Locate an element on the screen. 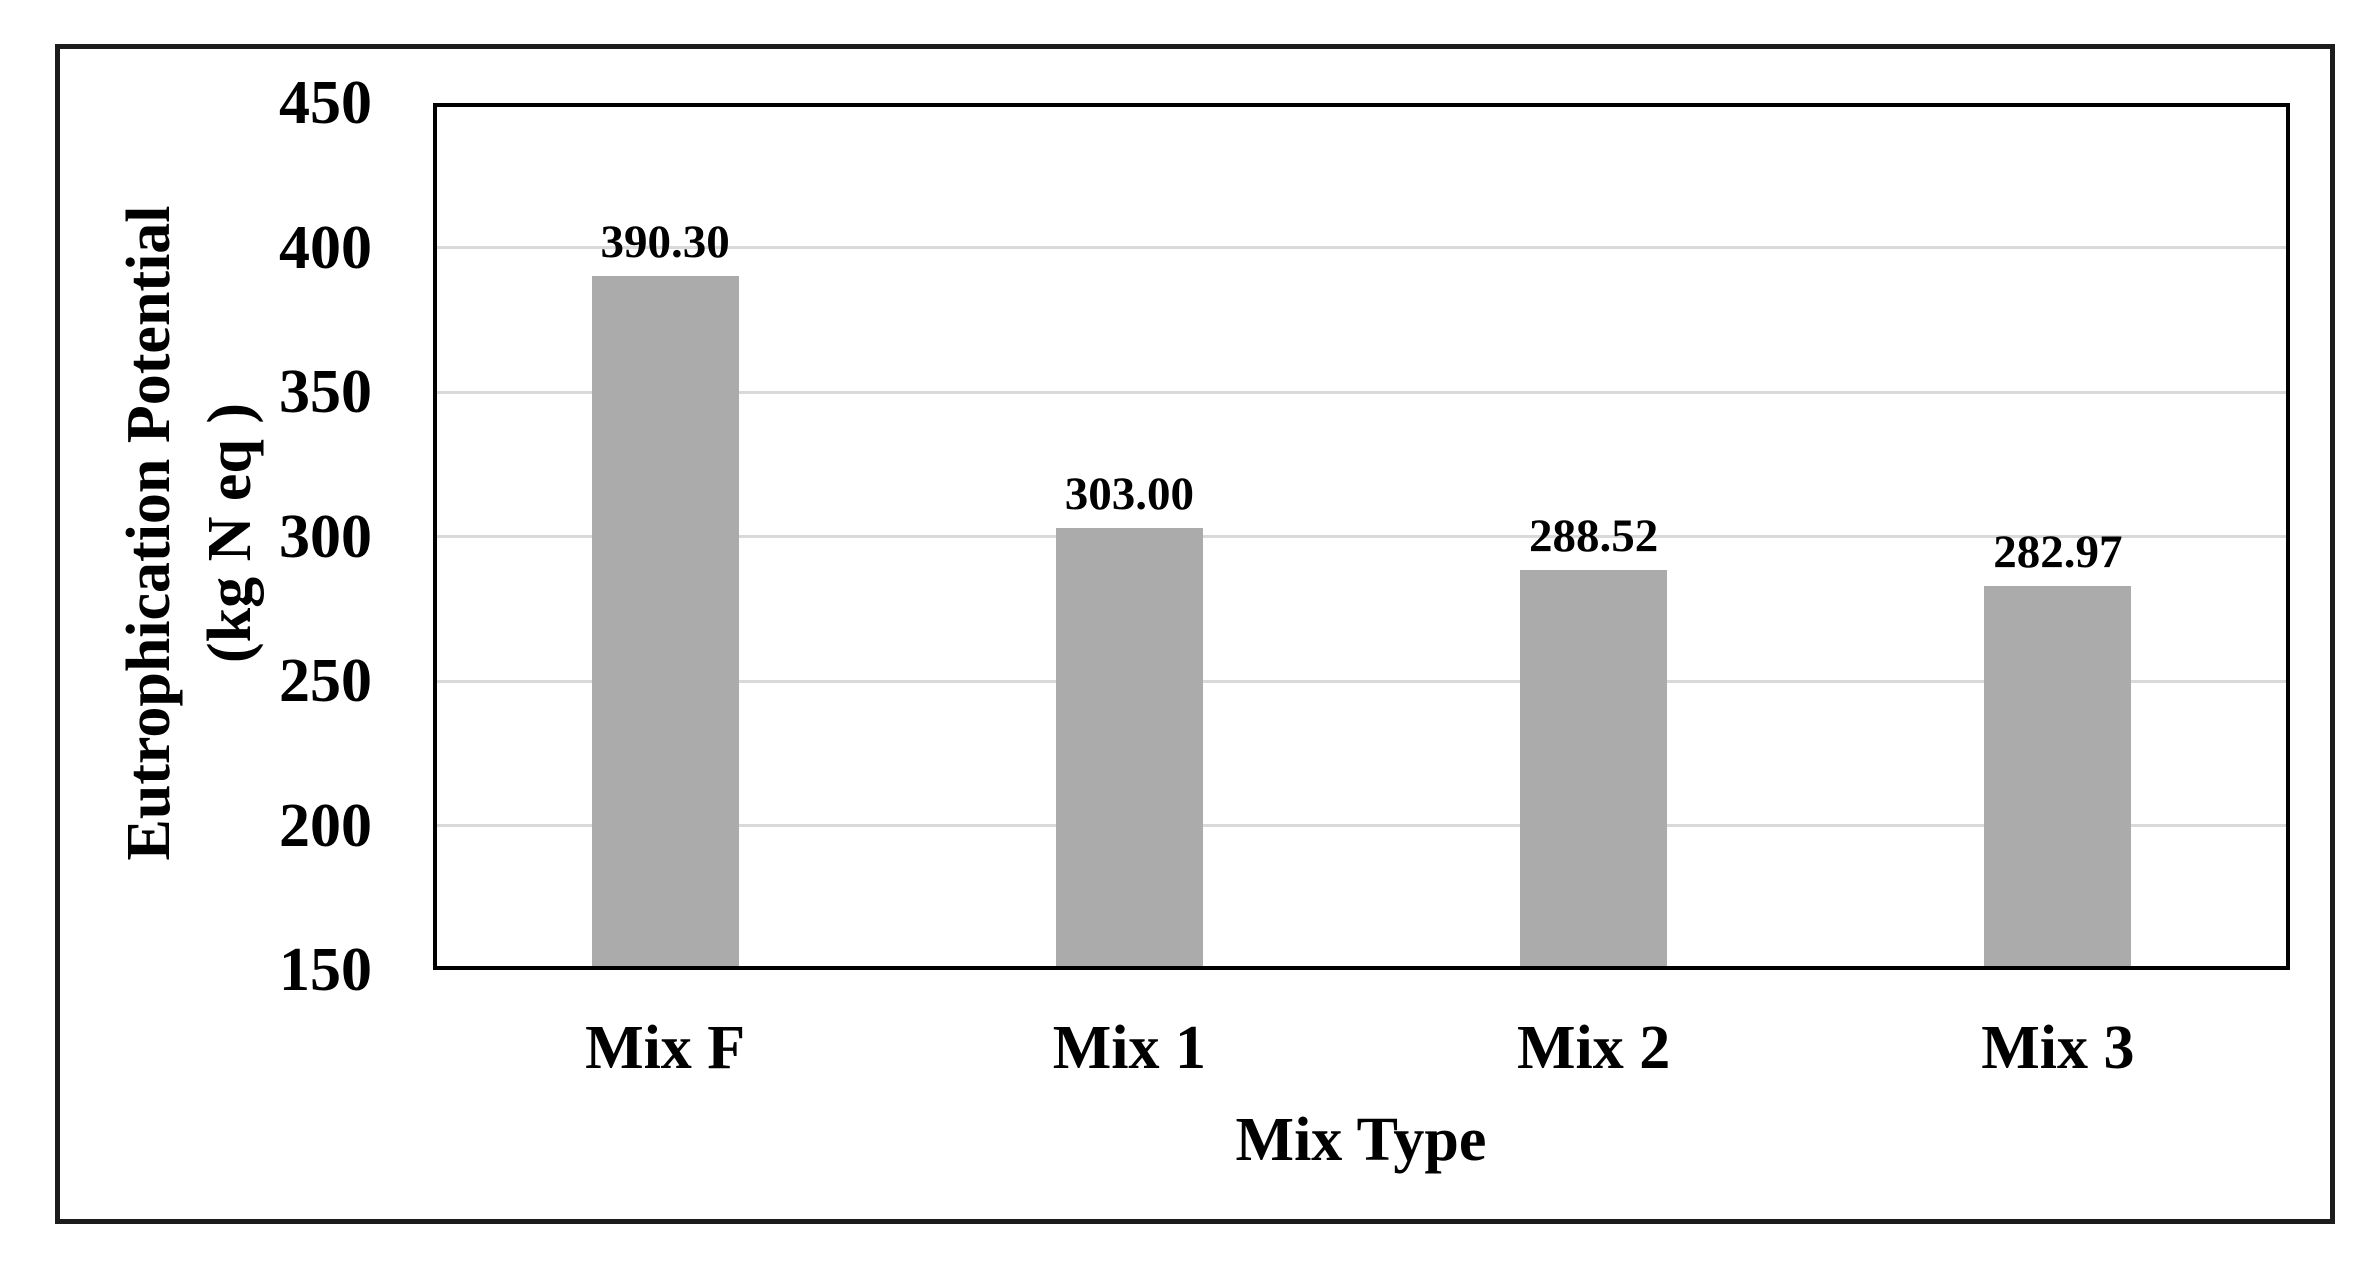 The width and height of the screenshot is (2377, 1272). bar-value-label: 288.52 is located at coordinates (1594, 535).